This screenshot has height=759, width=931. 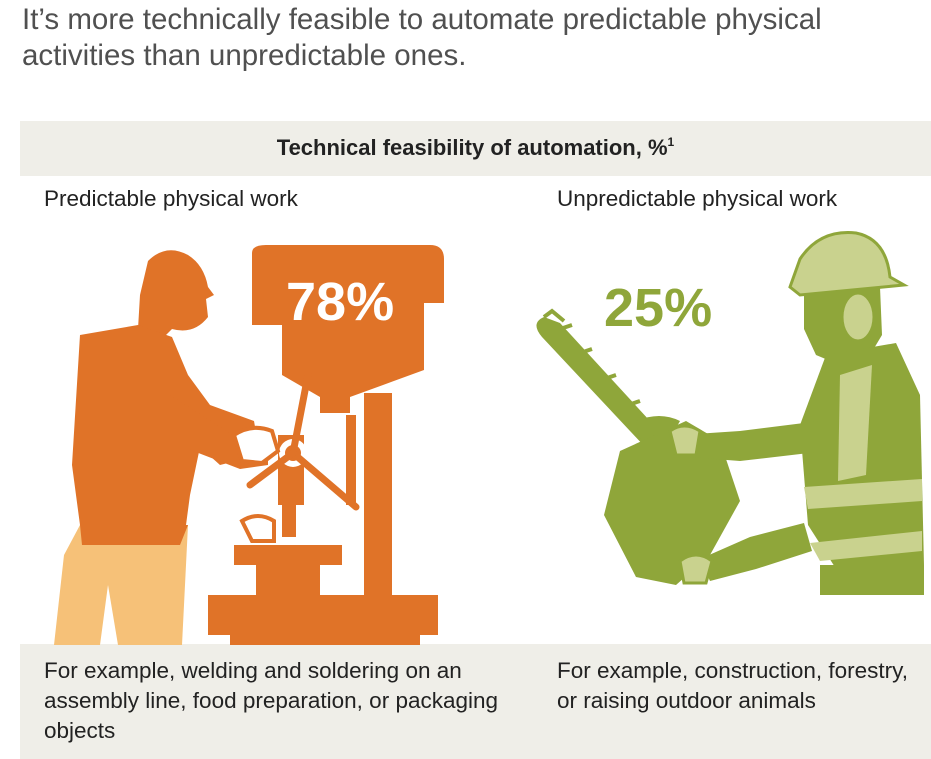 What do you see at coordinates (863, 494) in the screenshot?
I see `safety-vest-stripe` at bounding box center [863, 494].